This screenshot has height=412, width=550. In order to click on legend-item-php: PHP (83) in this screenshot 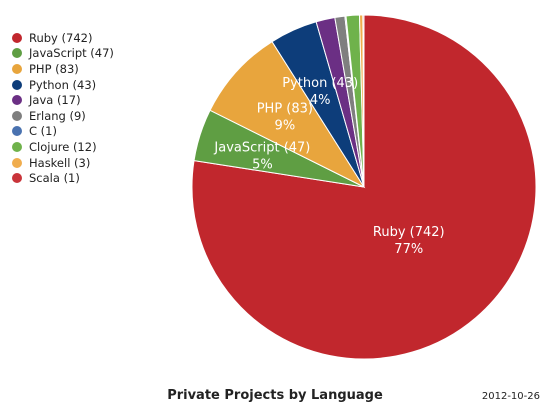, I will do `click(63, 69)`.